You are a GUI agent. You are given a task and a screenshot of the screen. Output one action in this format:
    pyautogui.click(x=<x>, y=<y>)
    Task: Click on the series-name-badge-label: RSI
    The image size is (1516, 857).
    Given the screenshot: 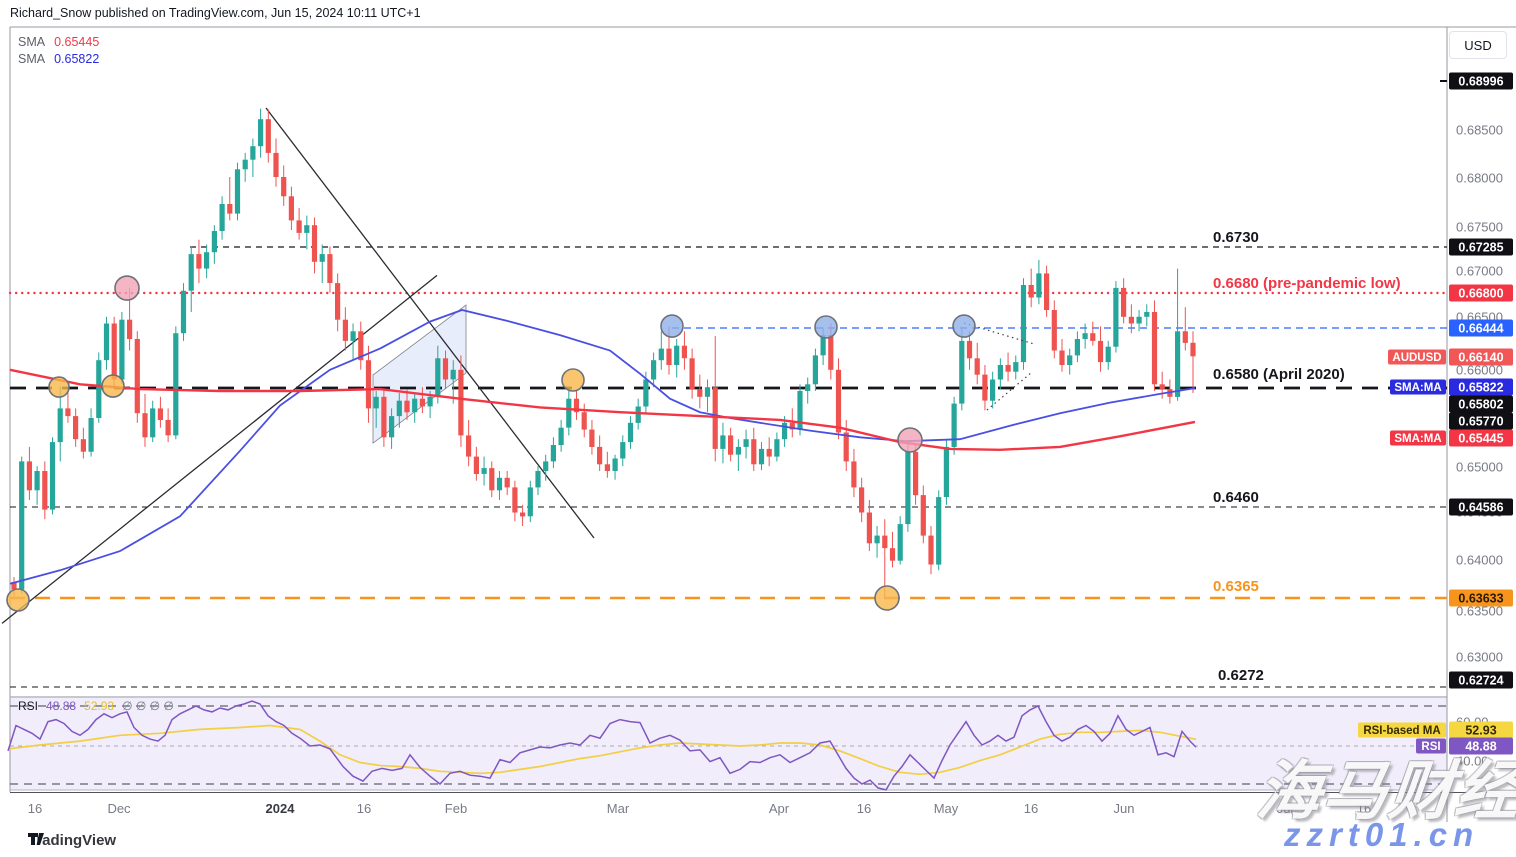 What is the action you would take?
    pyautogui.click(x=1430, y=747)
    